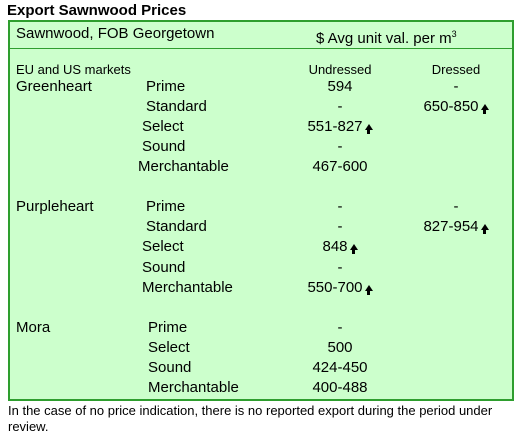  What do you see at coordinates (335, 126) in the screenshot?
I see `undressed-value-text: 551-827` at bounding box center [335, 126].